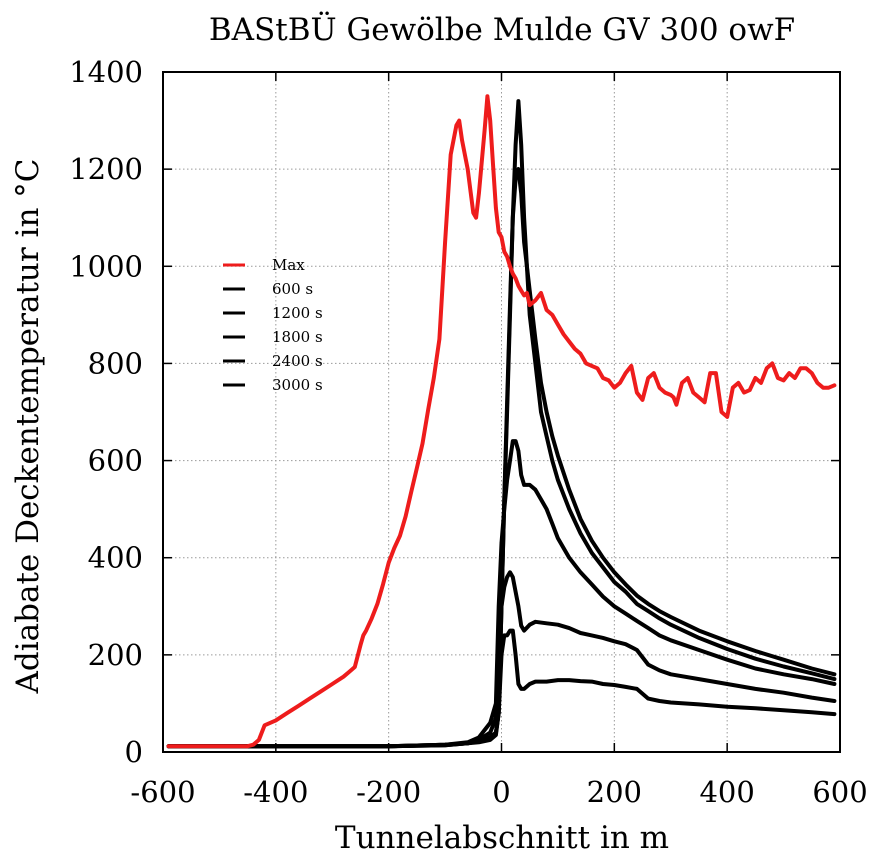  Describe the element at coordinates (162, 792) in the screenshot. I see `x-tick-label-0: -600` at that location.